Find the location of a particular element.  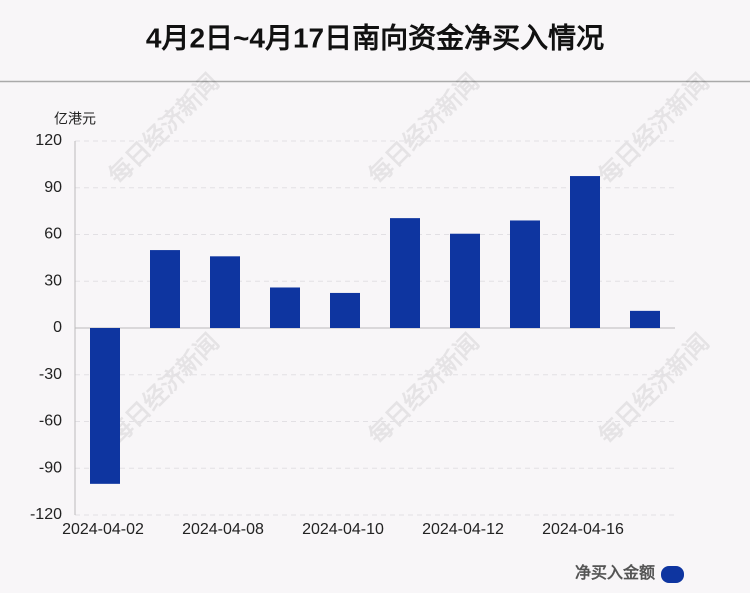

y-tick-label: -90 is located at coordinates (50, 467).